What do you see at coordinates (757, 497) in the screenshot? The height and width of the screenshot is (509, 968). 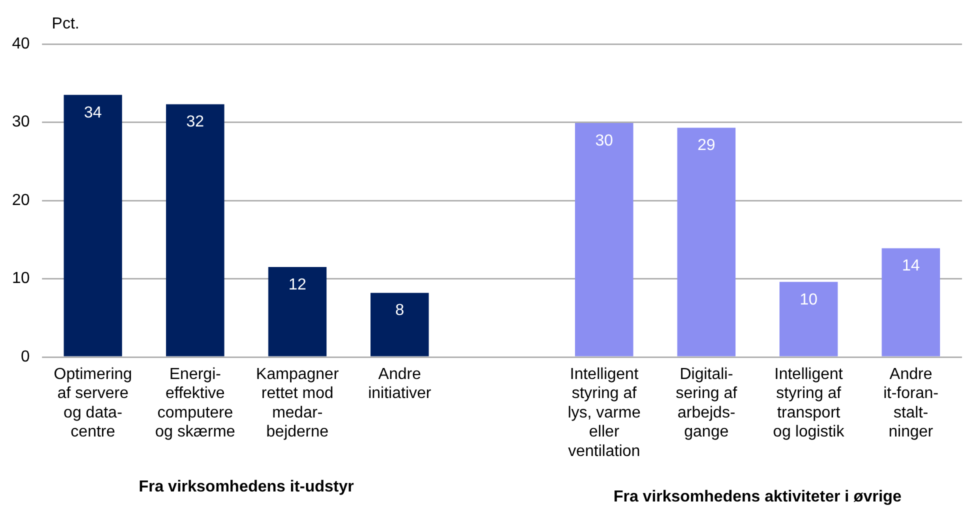 I see `text: Fra virksomhedens aktiviteter i øvrige` at bounding box center [757, 497].